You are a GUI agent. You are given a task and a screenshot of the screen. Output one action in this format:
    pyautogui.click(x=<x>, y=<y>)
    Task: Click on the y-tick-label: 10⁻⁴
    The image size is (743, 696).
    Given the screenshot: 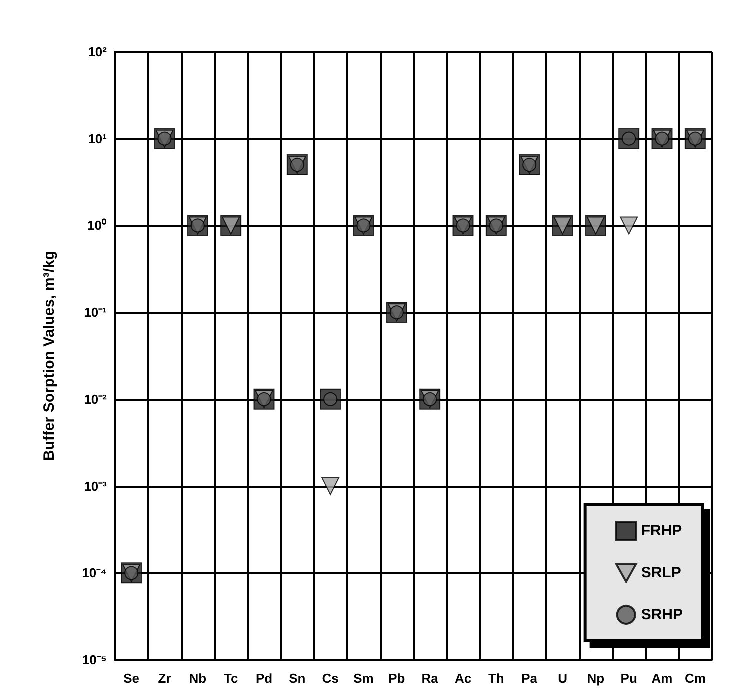 What is the action you would take?
    pyautogui.click(x=94, y=573)
    